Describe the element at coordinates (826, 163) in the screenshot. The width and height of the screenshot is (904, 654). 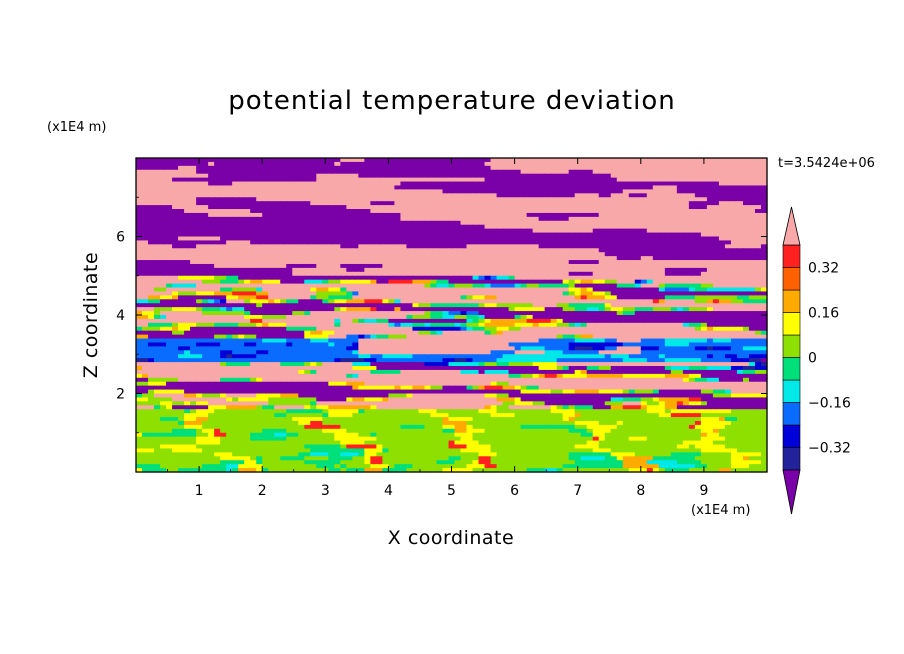
I see `time-label: t=3.5424e+06` at that location.